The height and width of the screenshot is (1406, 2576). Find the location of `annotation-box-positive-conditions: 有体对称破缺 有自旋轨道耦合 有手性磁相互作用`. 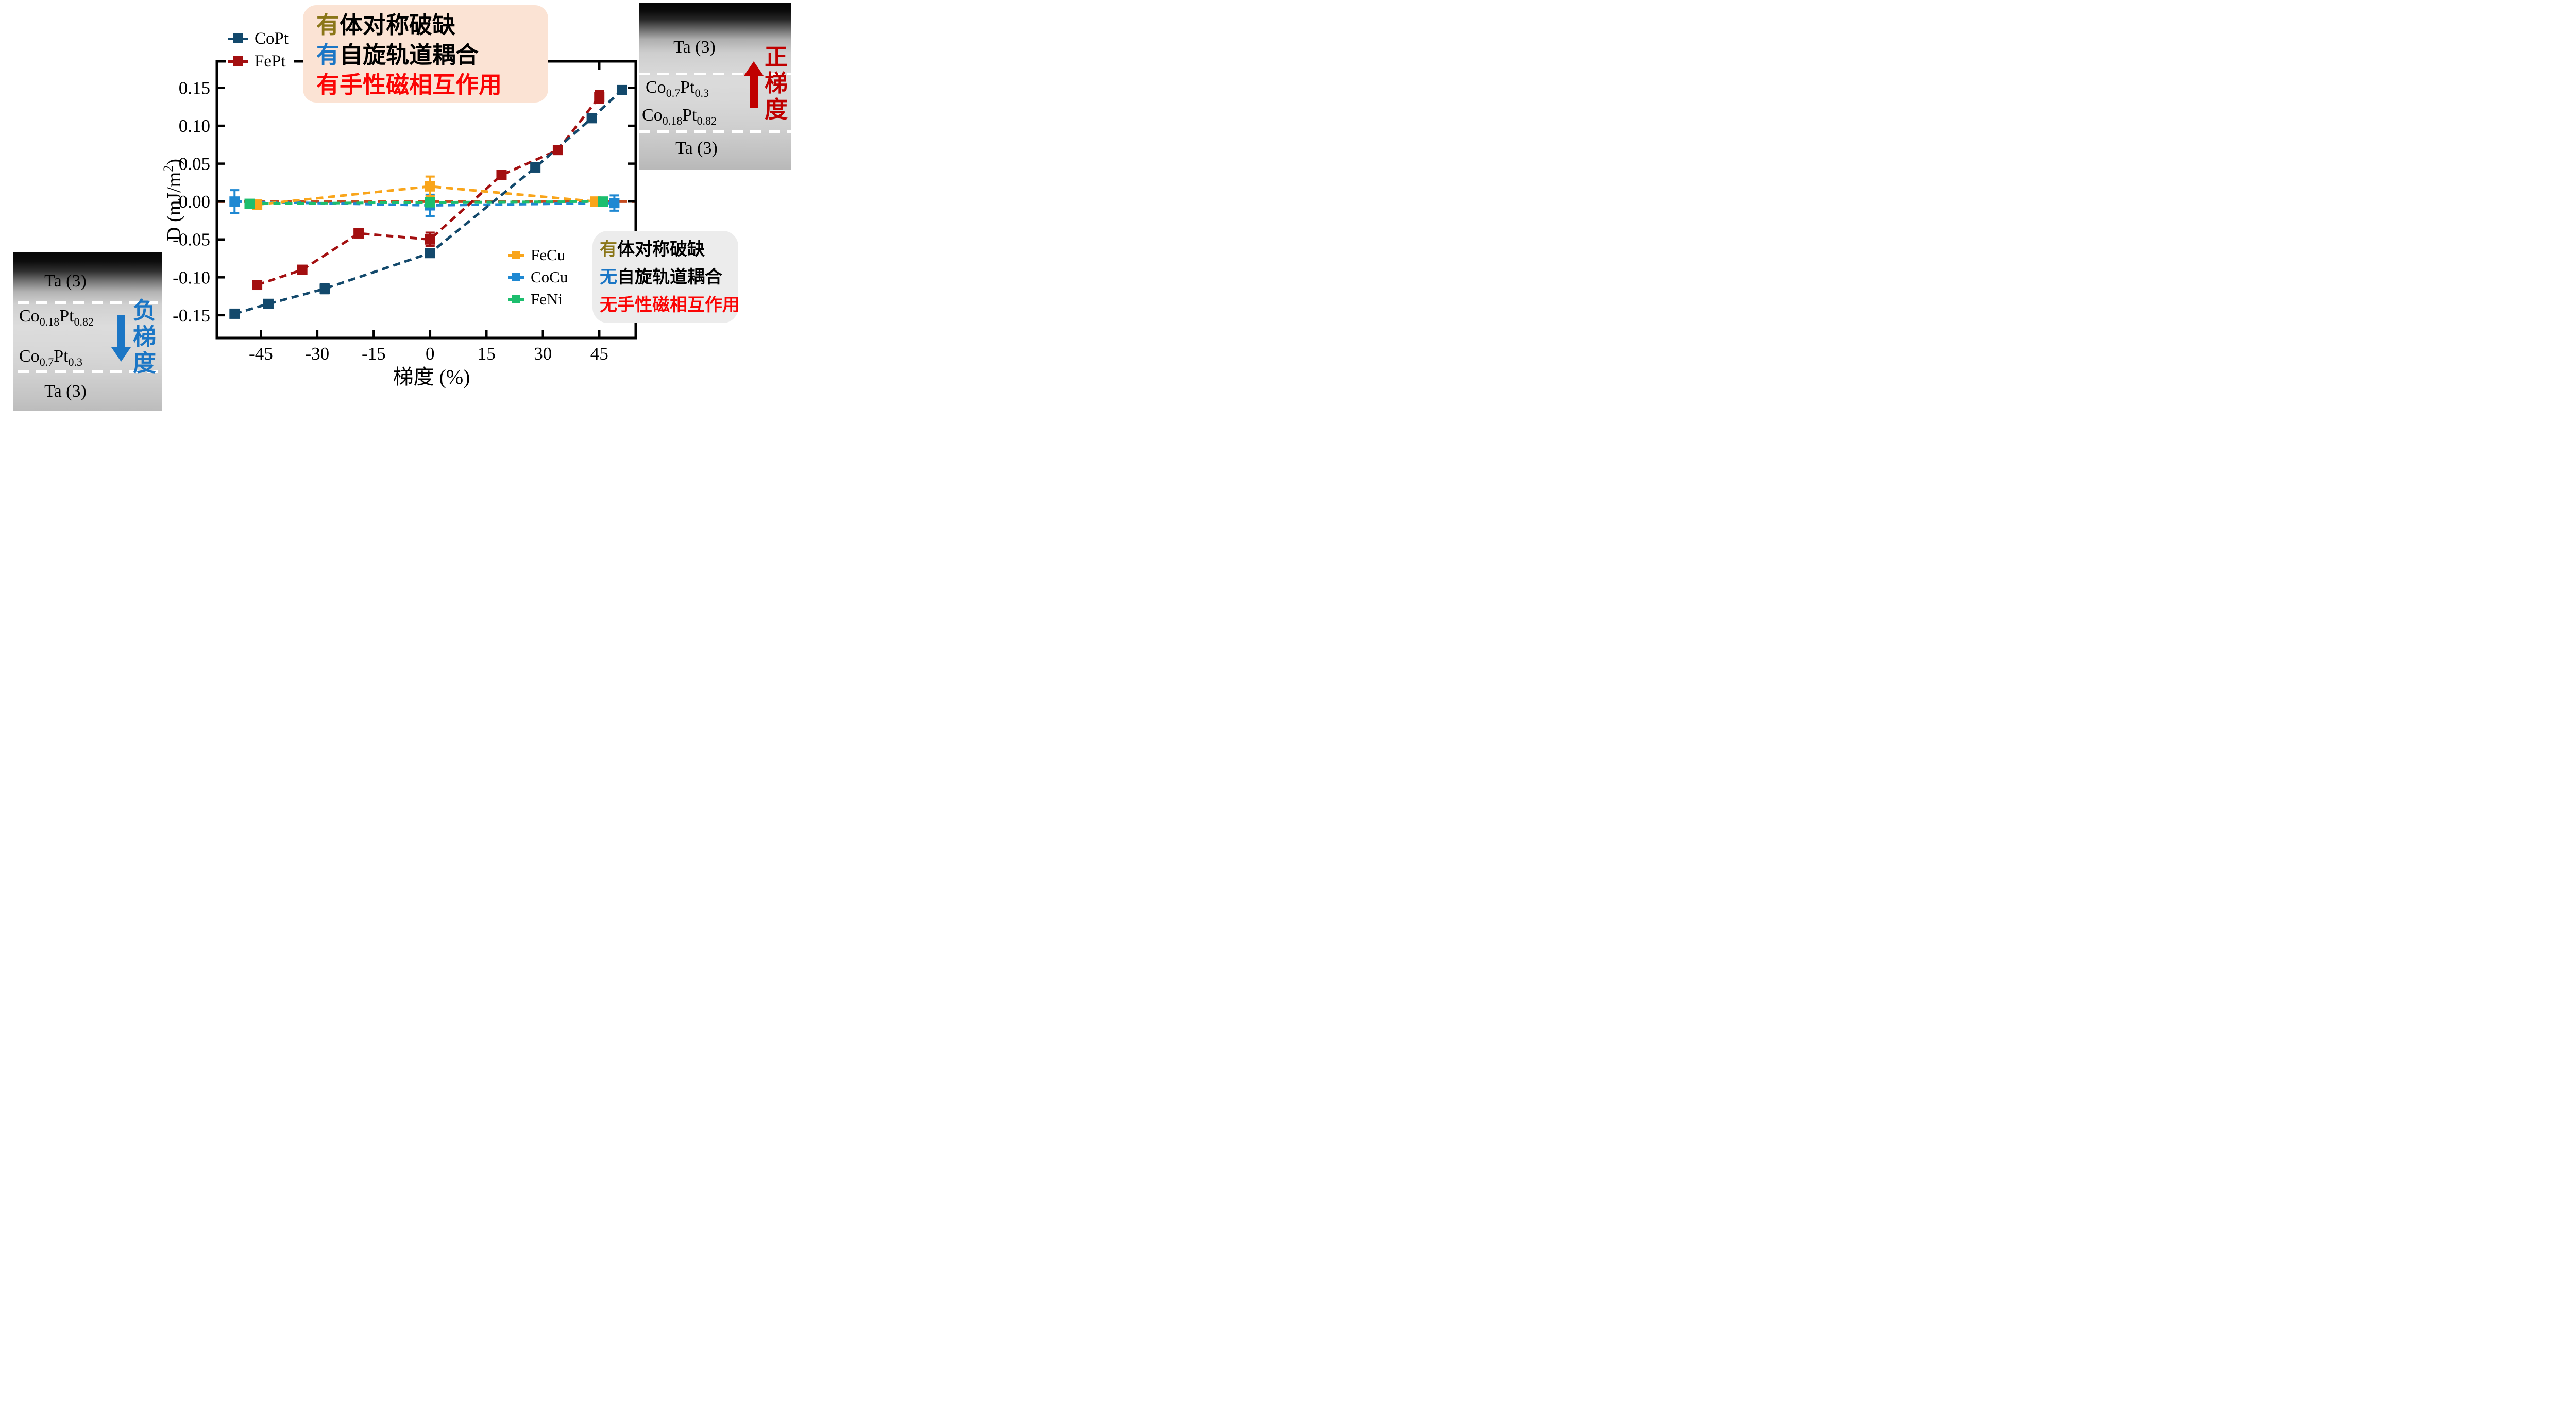

annotation-box-positive-conditions: 有体对称破缺 有自旋轨道耦合 有手性磁相互作用 is located at coordinates (425, 54).